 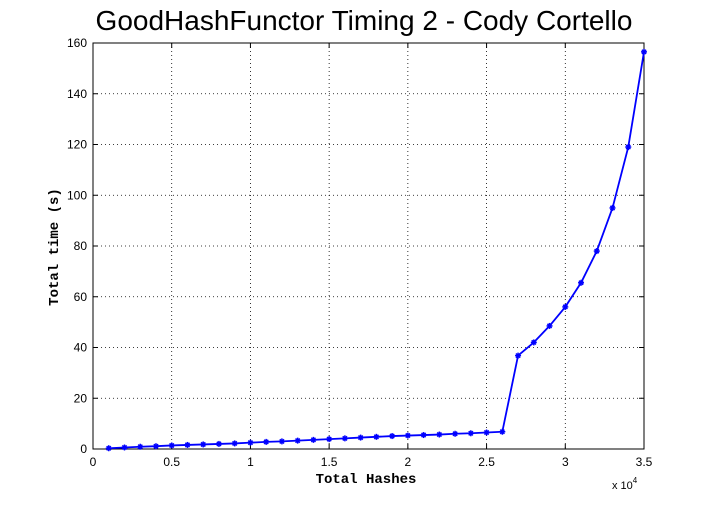 I want to click on y-axis-label: Total time (s), so click(x=55, y=247).